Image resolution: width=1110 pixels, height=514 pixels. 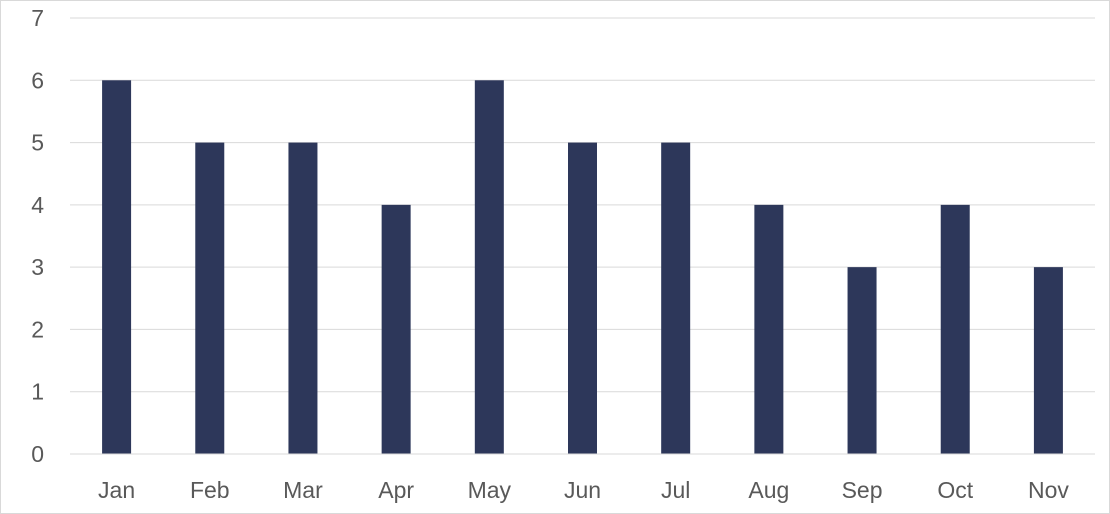 I want to click on x-axis-tick-labels: Jan Feb Mar Apr May Jun Jul Aug Sep Oct Nov, so click(x=583, y=490).